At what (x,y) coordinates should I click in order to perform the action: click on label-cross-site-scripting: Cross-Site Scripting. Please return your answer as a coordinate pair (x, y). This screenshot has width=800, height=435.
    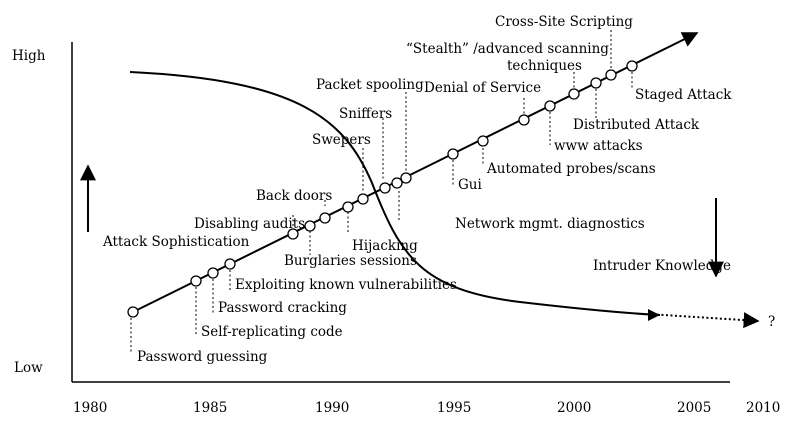
    Looking at the image, I should click on (564, 22).